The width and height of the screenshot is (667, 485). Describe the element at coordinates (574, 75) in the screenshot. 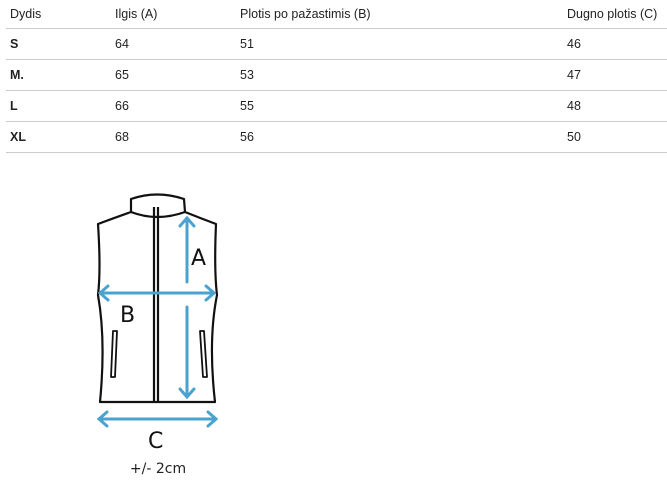

I see `bottom-cell: 47` at that location.